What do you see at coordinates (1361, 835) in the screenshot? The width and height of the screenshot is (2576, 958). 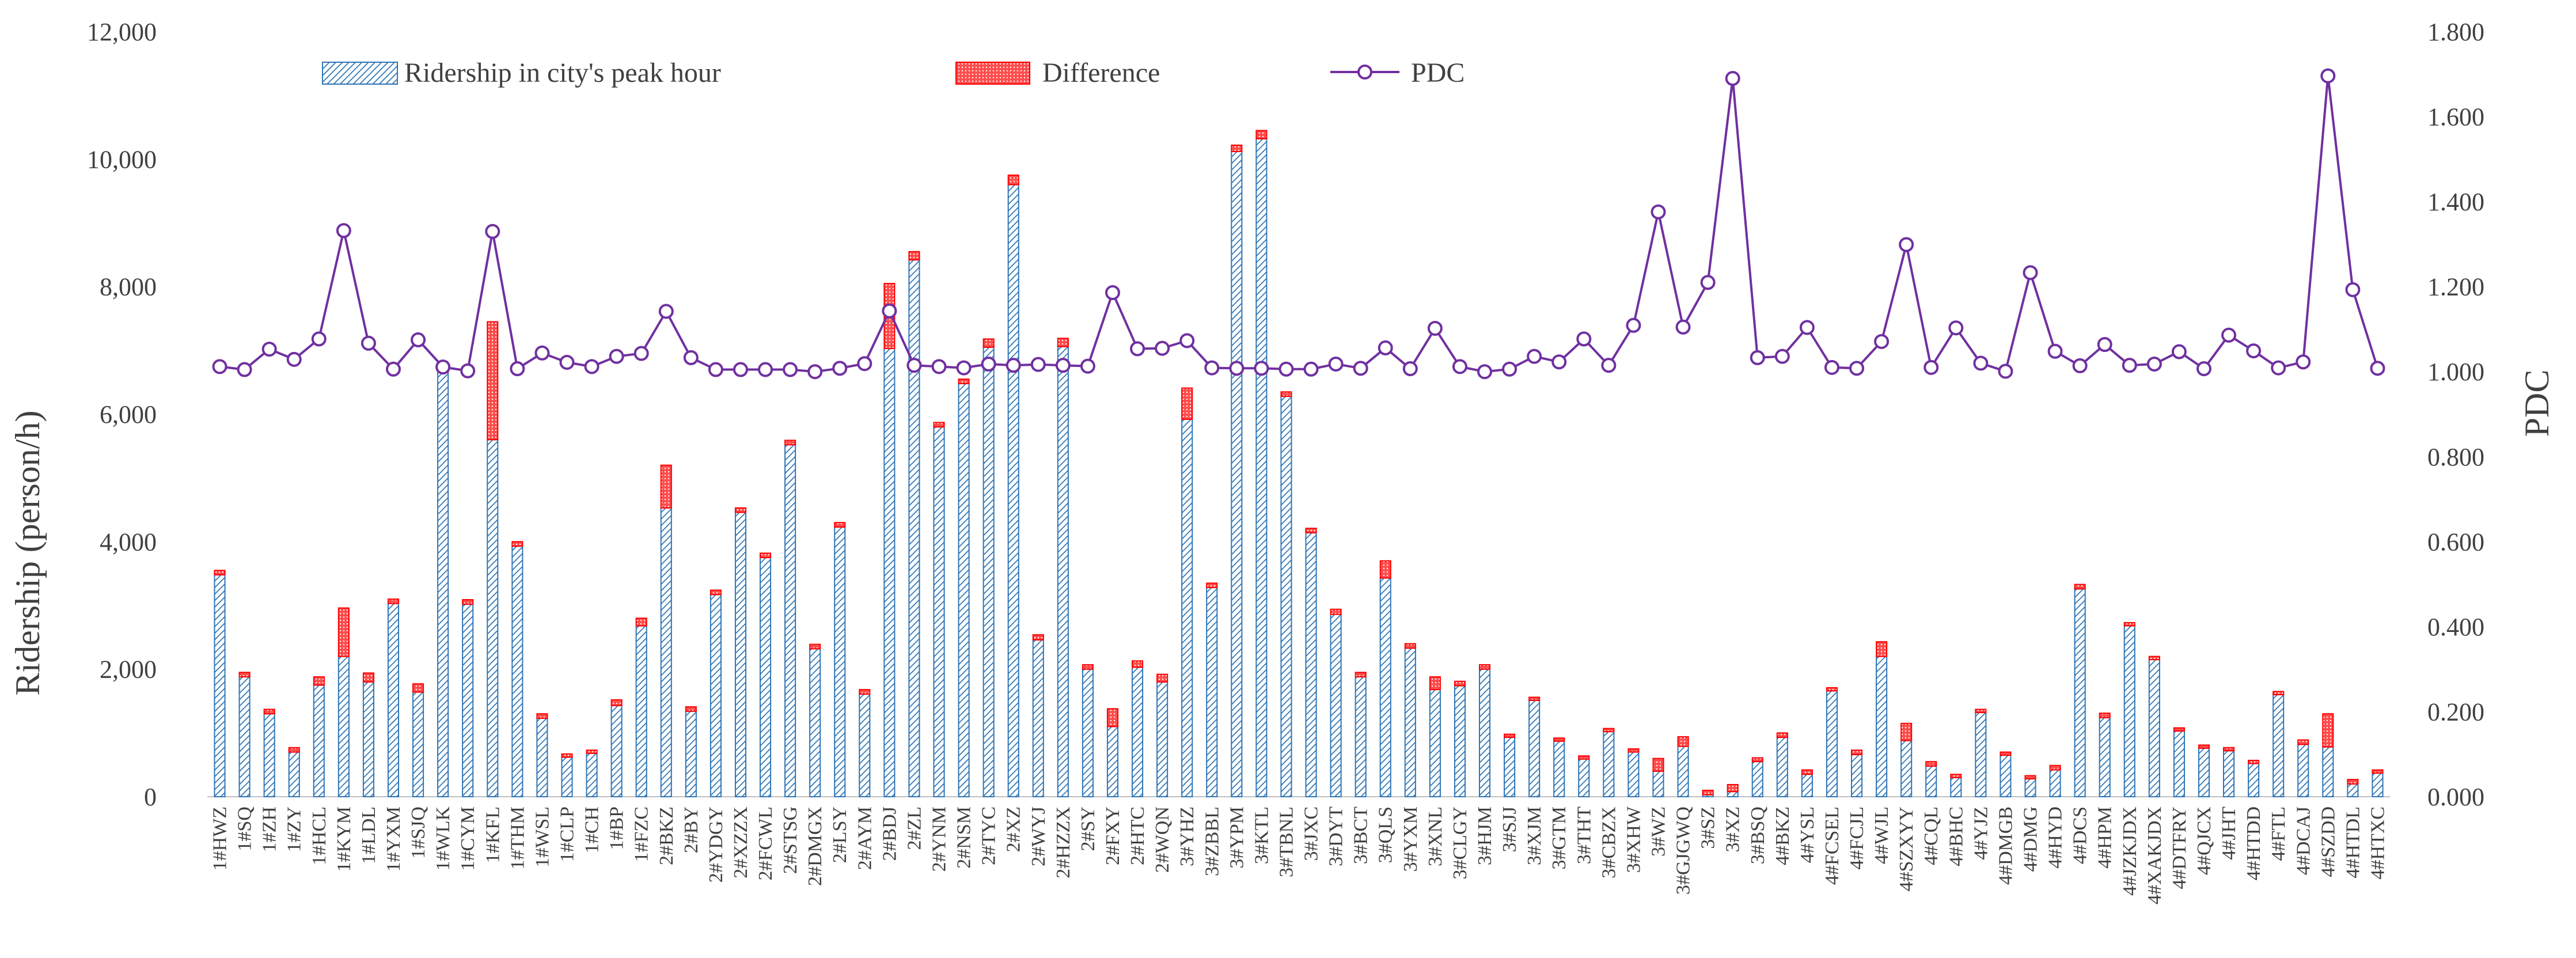 I see `x-tick-label: 3#BCT` at bounding box center [1361, 835].